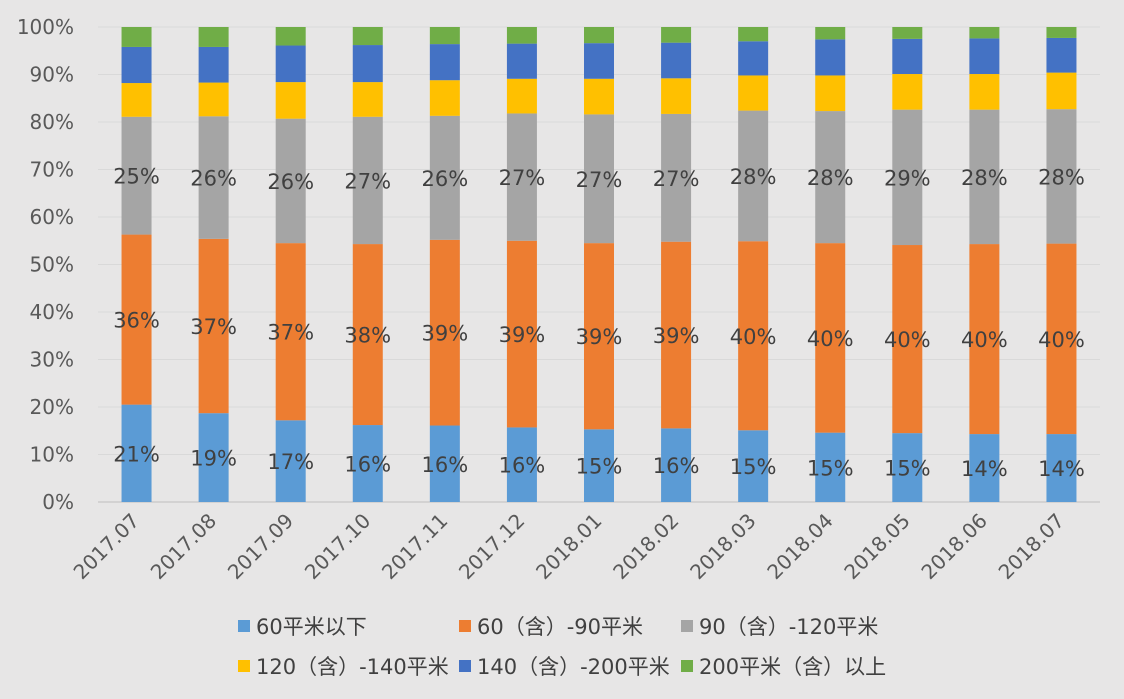 This screenshot has height=699, width=1124. I want to click on data-label: 21%, so click(136, 454).